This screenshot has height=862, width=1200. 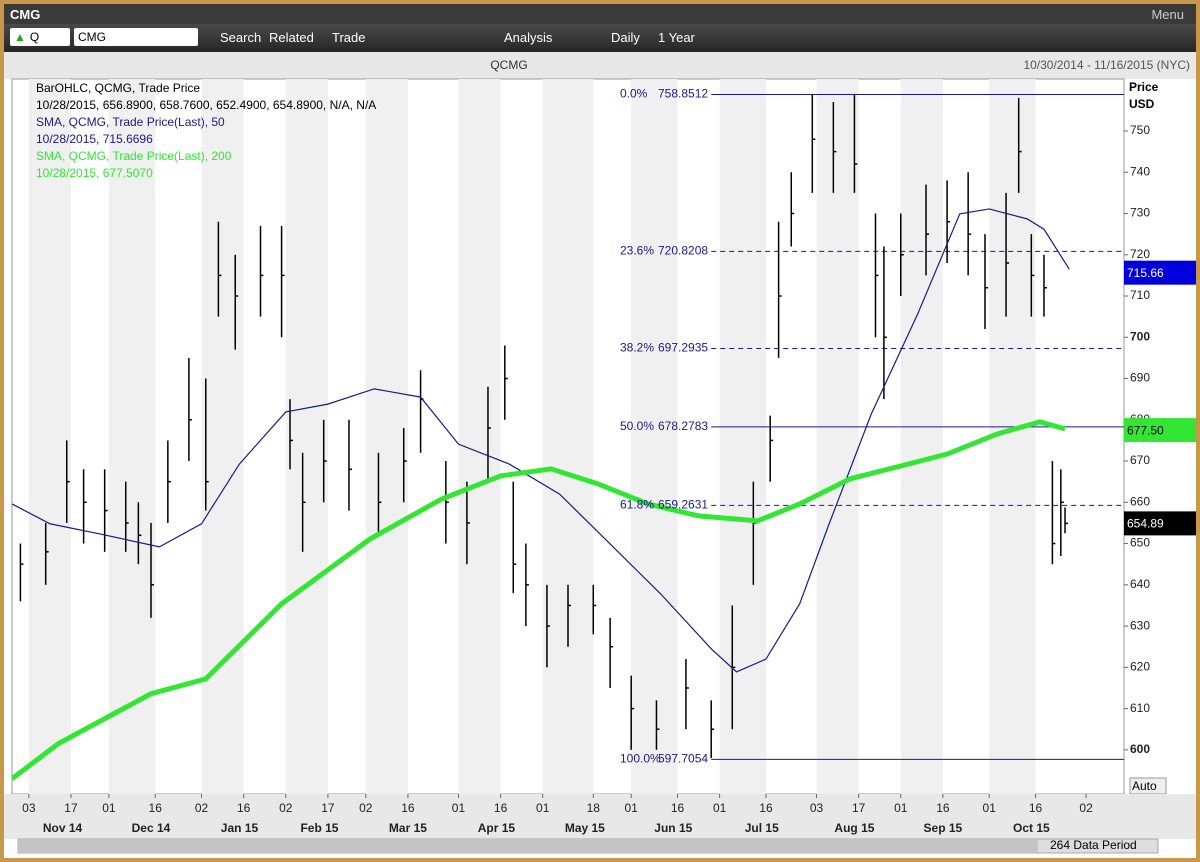 I want to click on header-bg, so click(x=600, y=65).